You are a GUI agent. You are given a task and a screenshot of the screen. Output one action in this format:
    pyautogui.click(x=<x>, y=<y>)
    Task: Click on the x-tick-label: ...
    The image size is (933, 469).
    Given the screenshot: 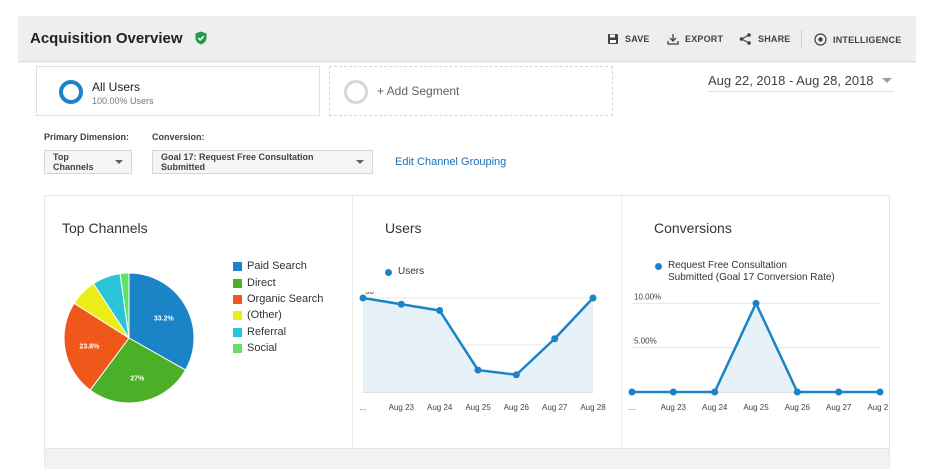 What is the action you would take?
    pyautogui.click(x=363, y=407)
    